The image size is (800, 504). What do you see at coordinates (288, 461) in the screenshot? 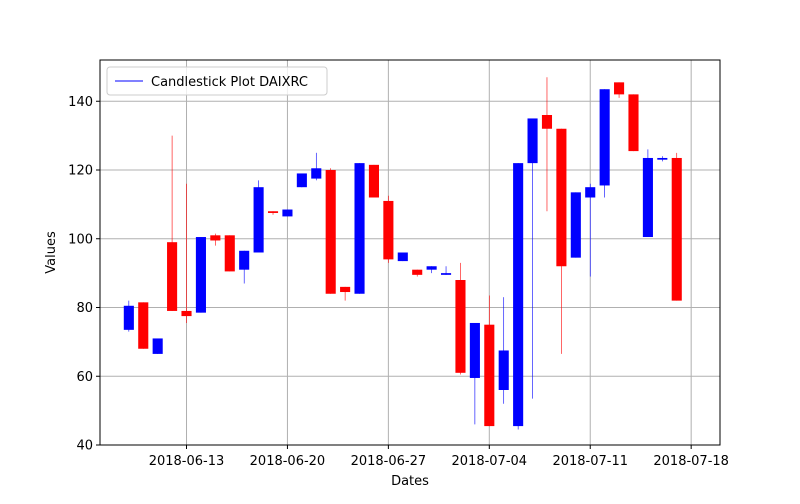
I see `x-tick-label: 2018-06-20` at bounding box center [288, 461].